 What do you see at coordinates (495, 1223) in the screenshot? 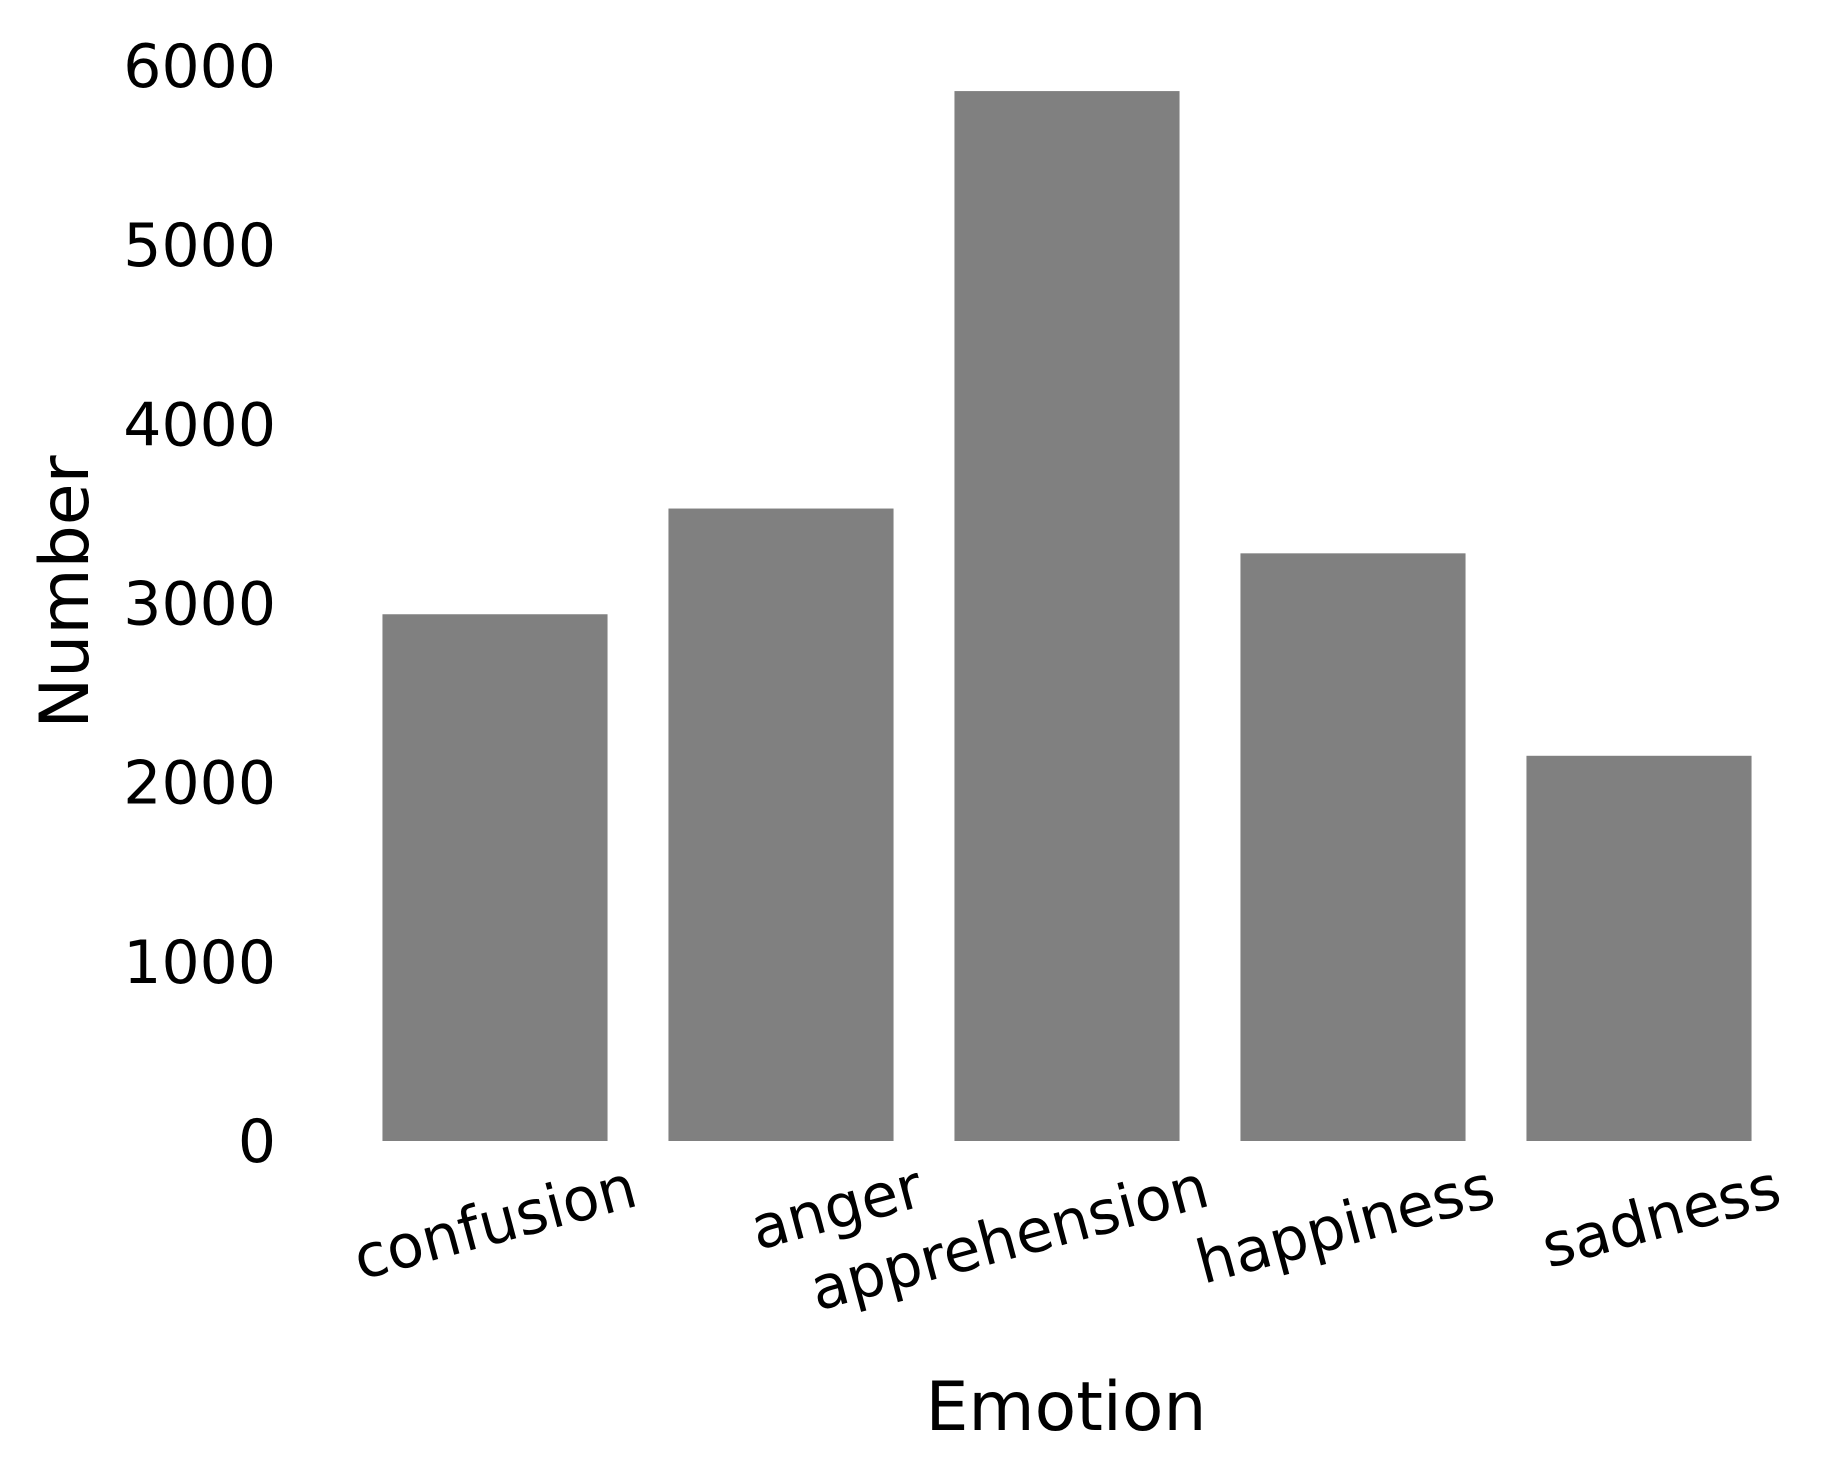
I see `x-tick-label: confusion` at bounding box center [495, 1223].